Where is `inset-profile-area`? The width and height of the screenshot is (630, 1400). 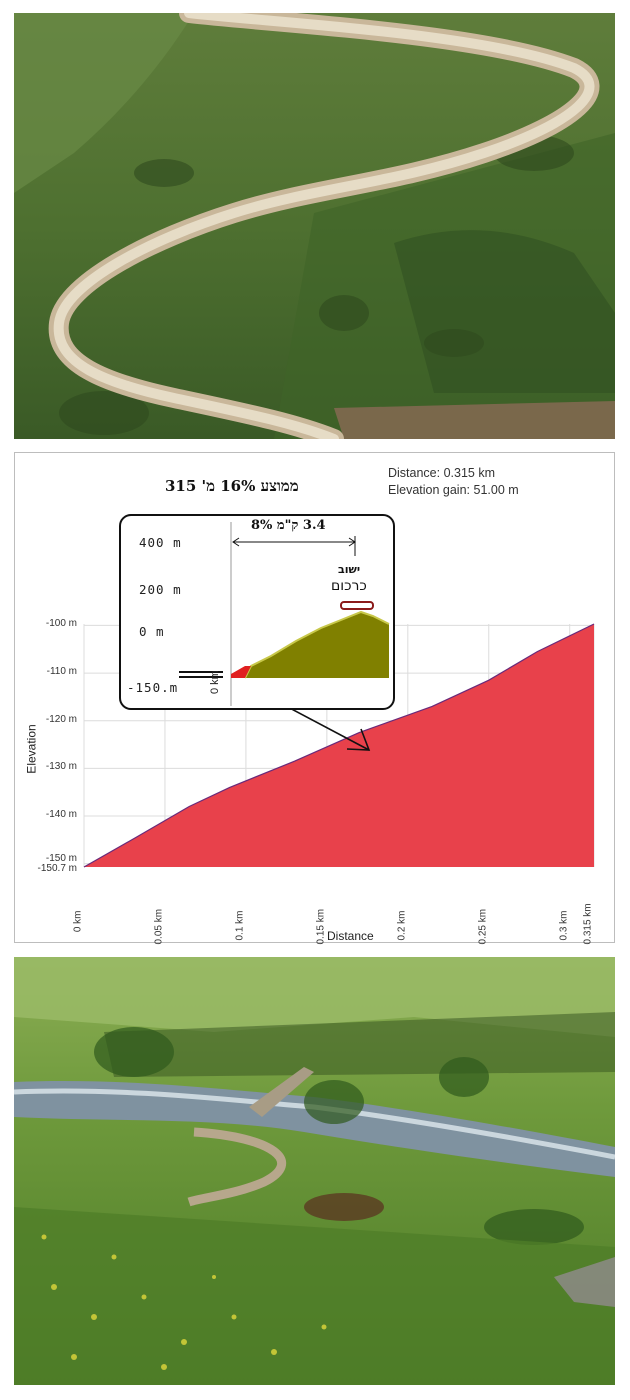 inset-profile-area is located at coordinates (317, 645).